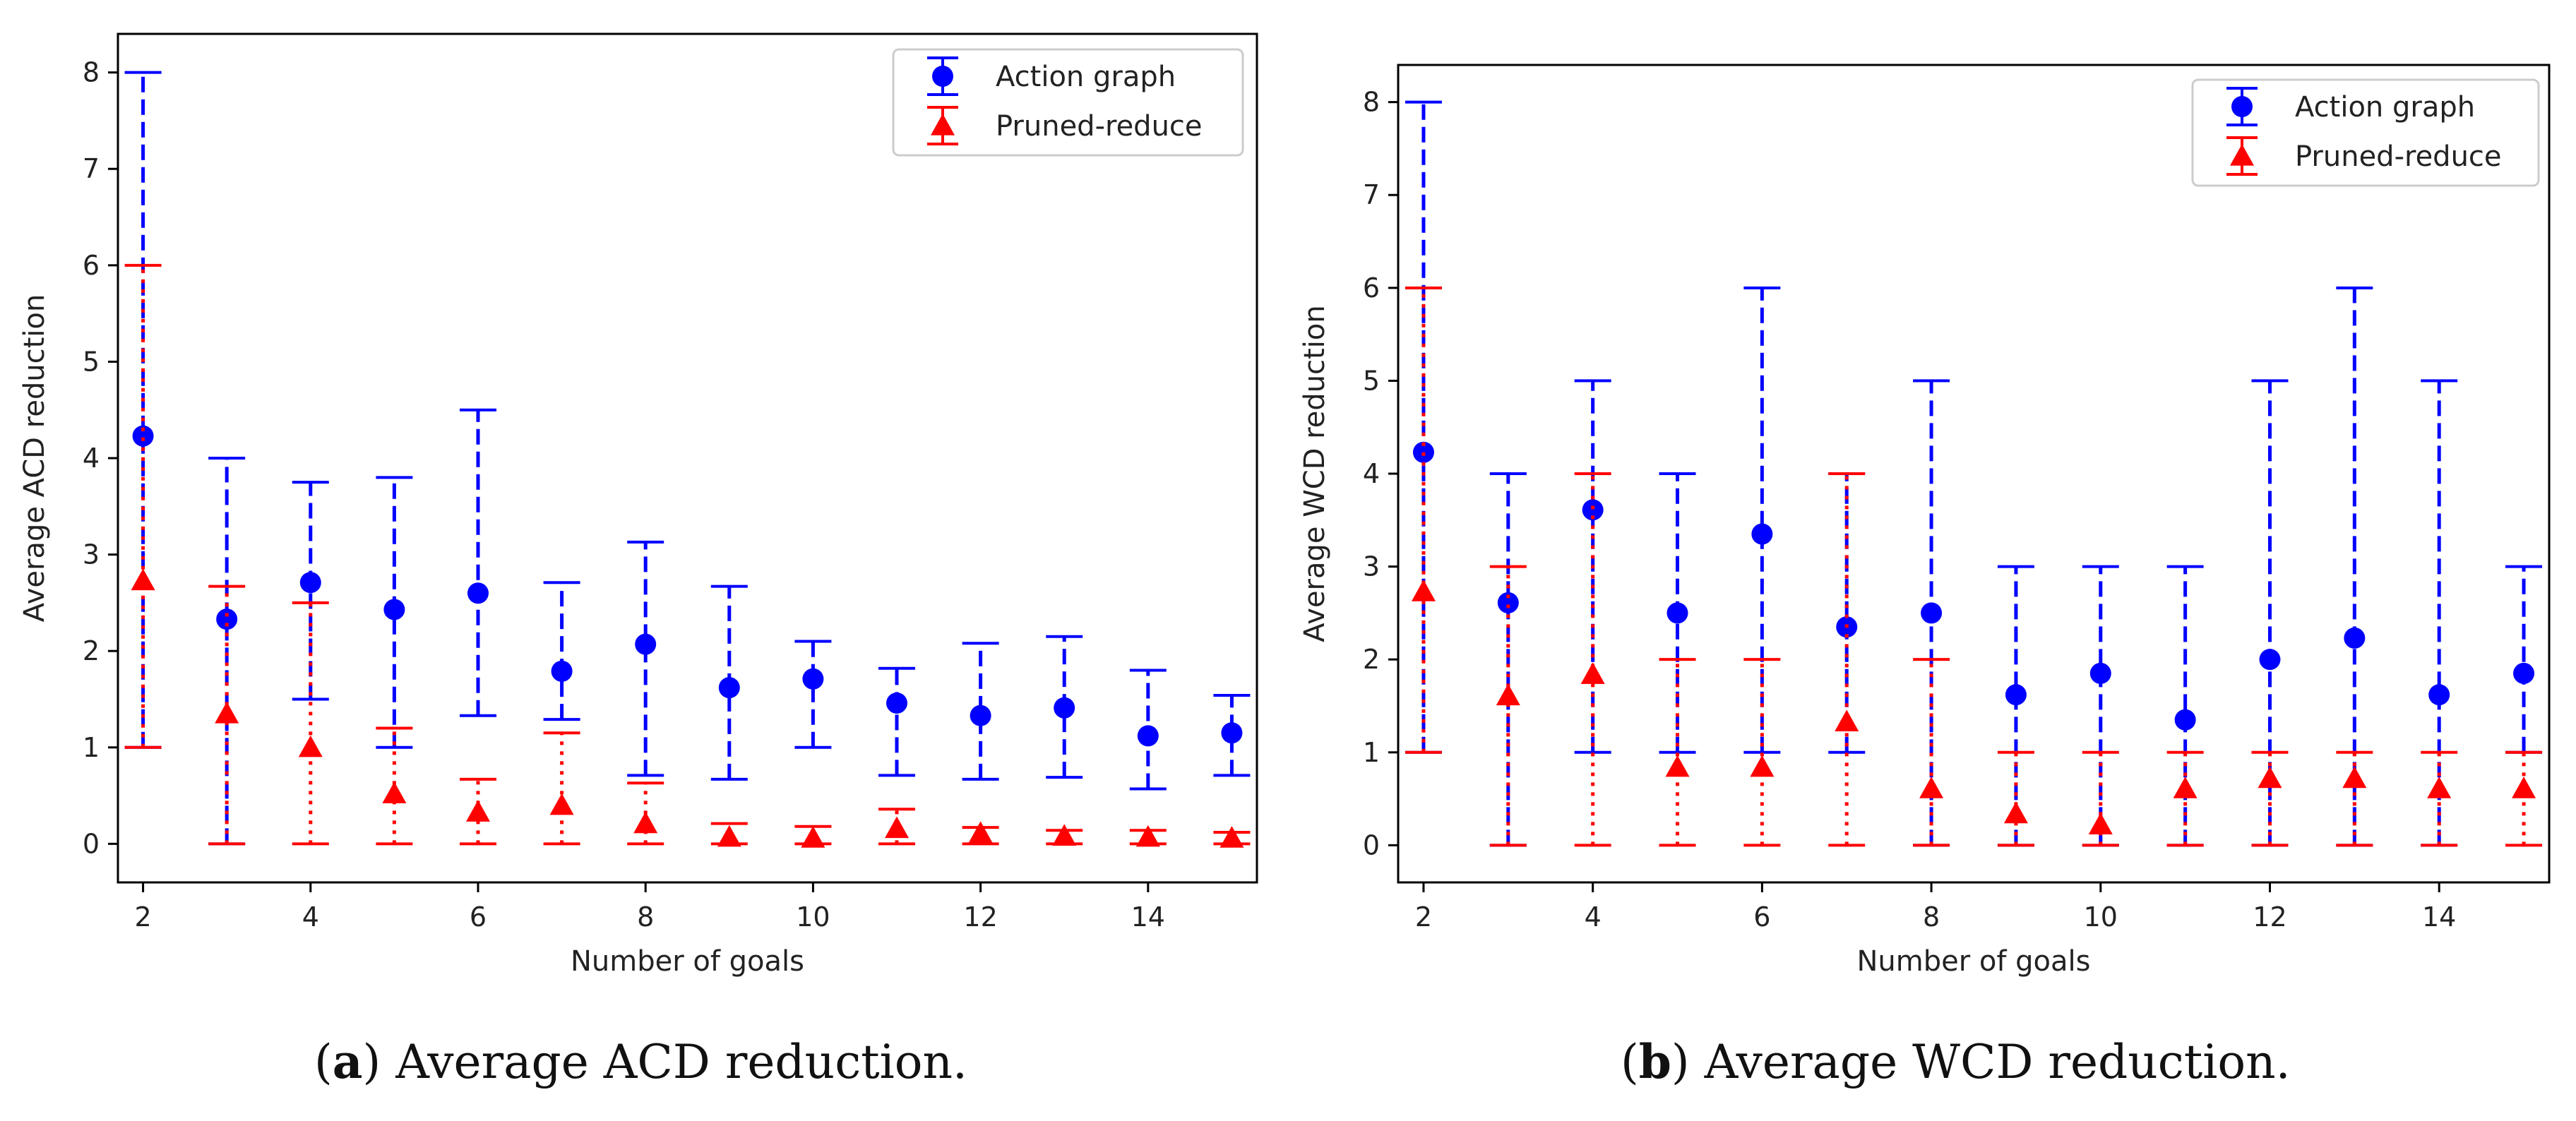 The width and height of the screenshot is (2576, 1121). I want to click on y-tick-label: 5, so click(91, 361).